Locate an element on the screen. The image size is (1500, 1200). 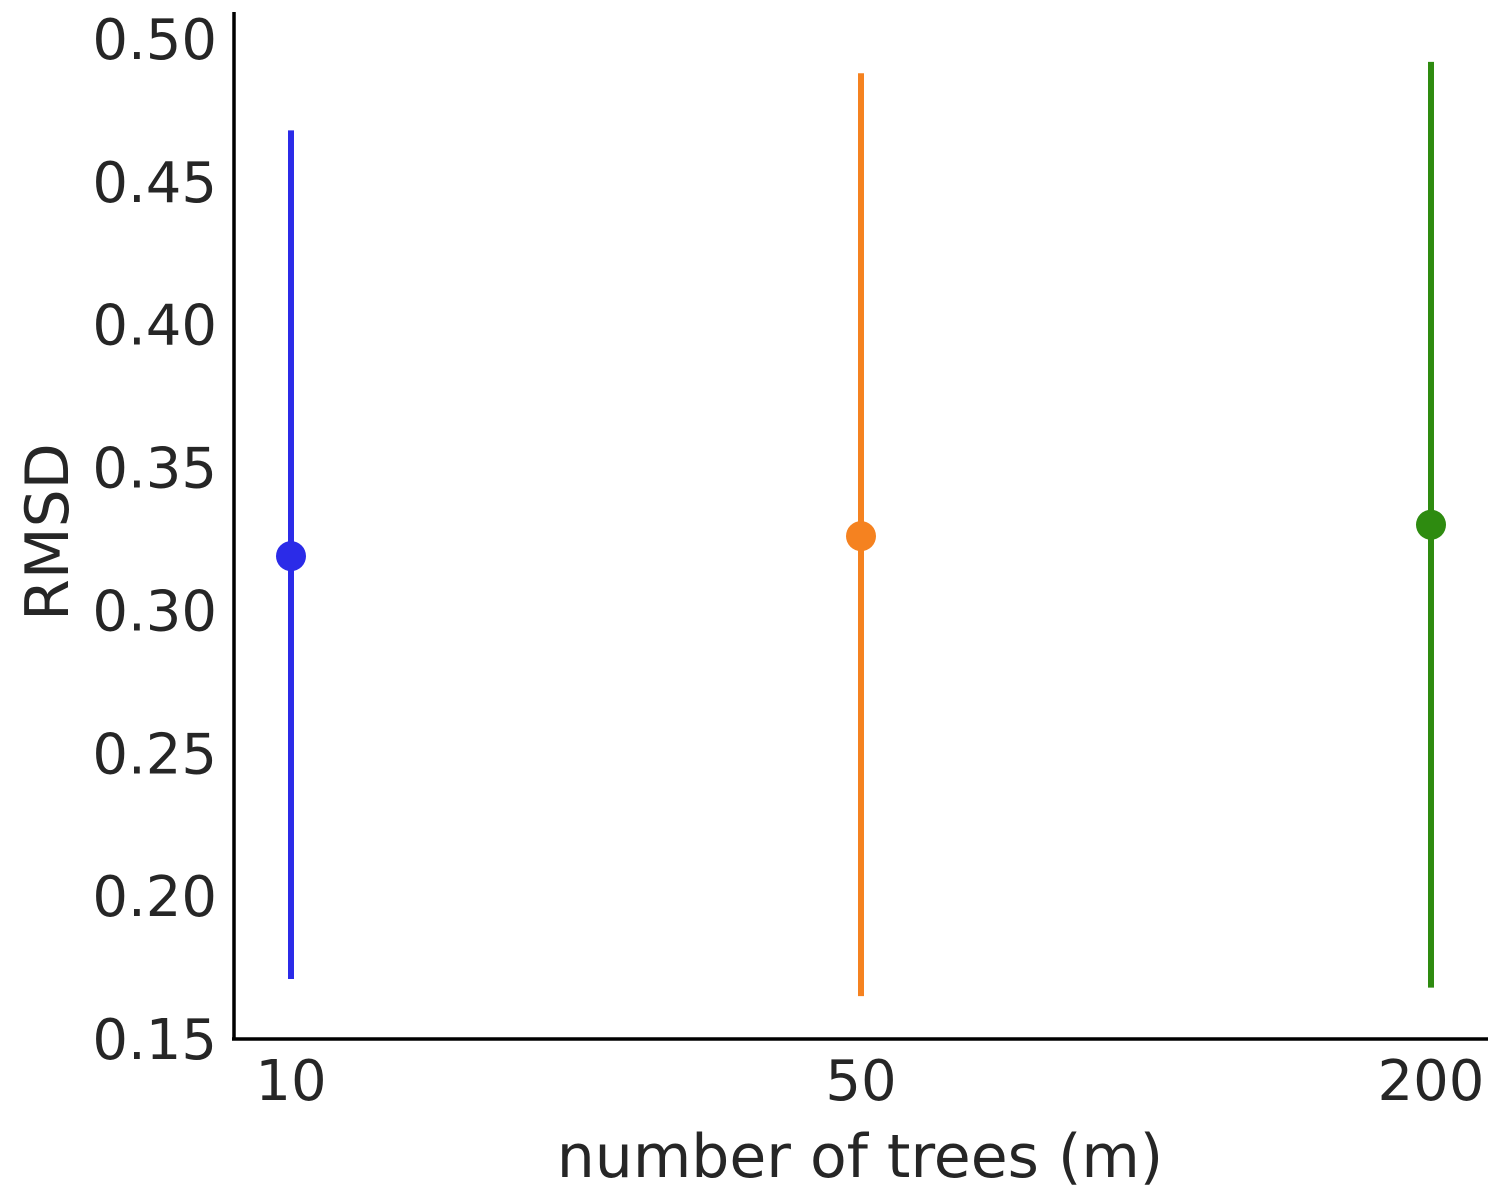
y-tick-label: 0.20 is located at coordinates (154, 897).